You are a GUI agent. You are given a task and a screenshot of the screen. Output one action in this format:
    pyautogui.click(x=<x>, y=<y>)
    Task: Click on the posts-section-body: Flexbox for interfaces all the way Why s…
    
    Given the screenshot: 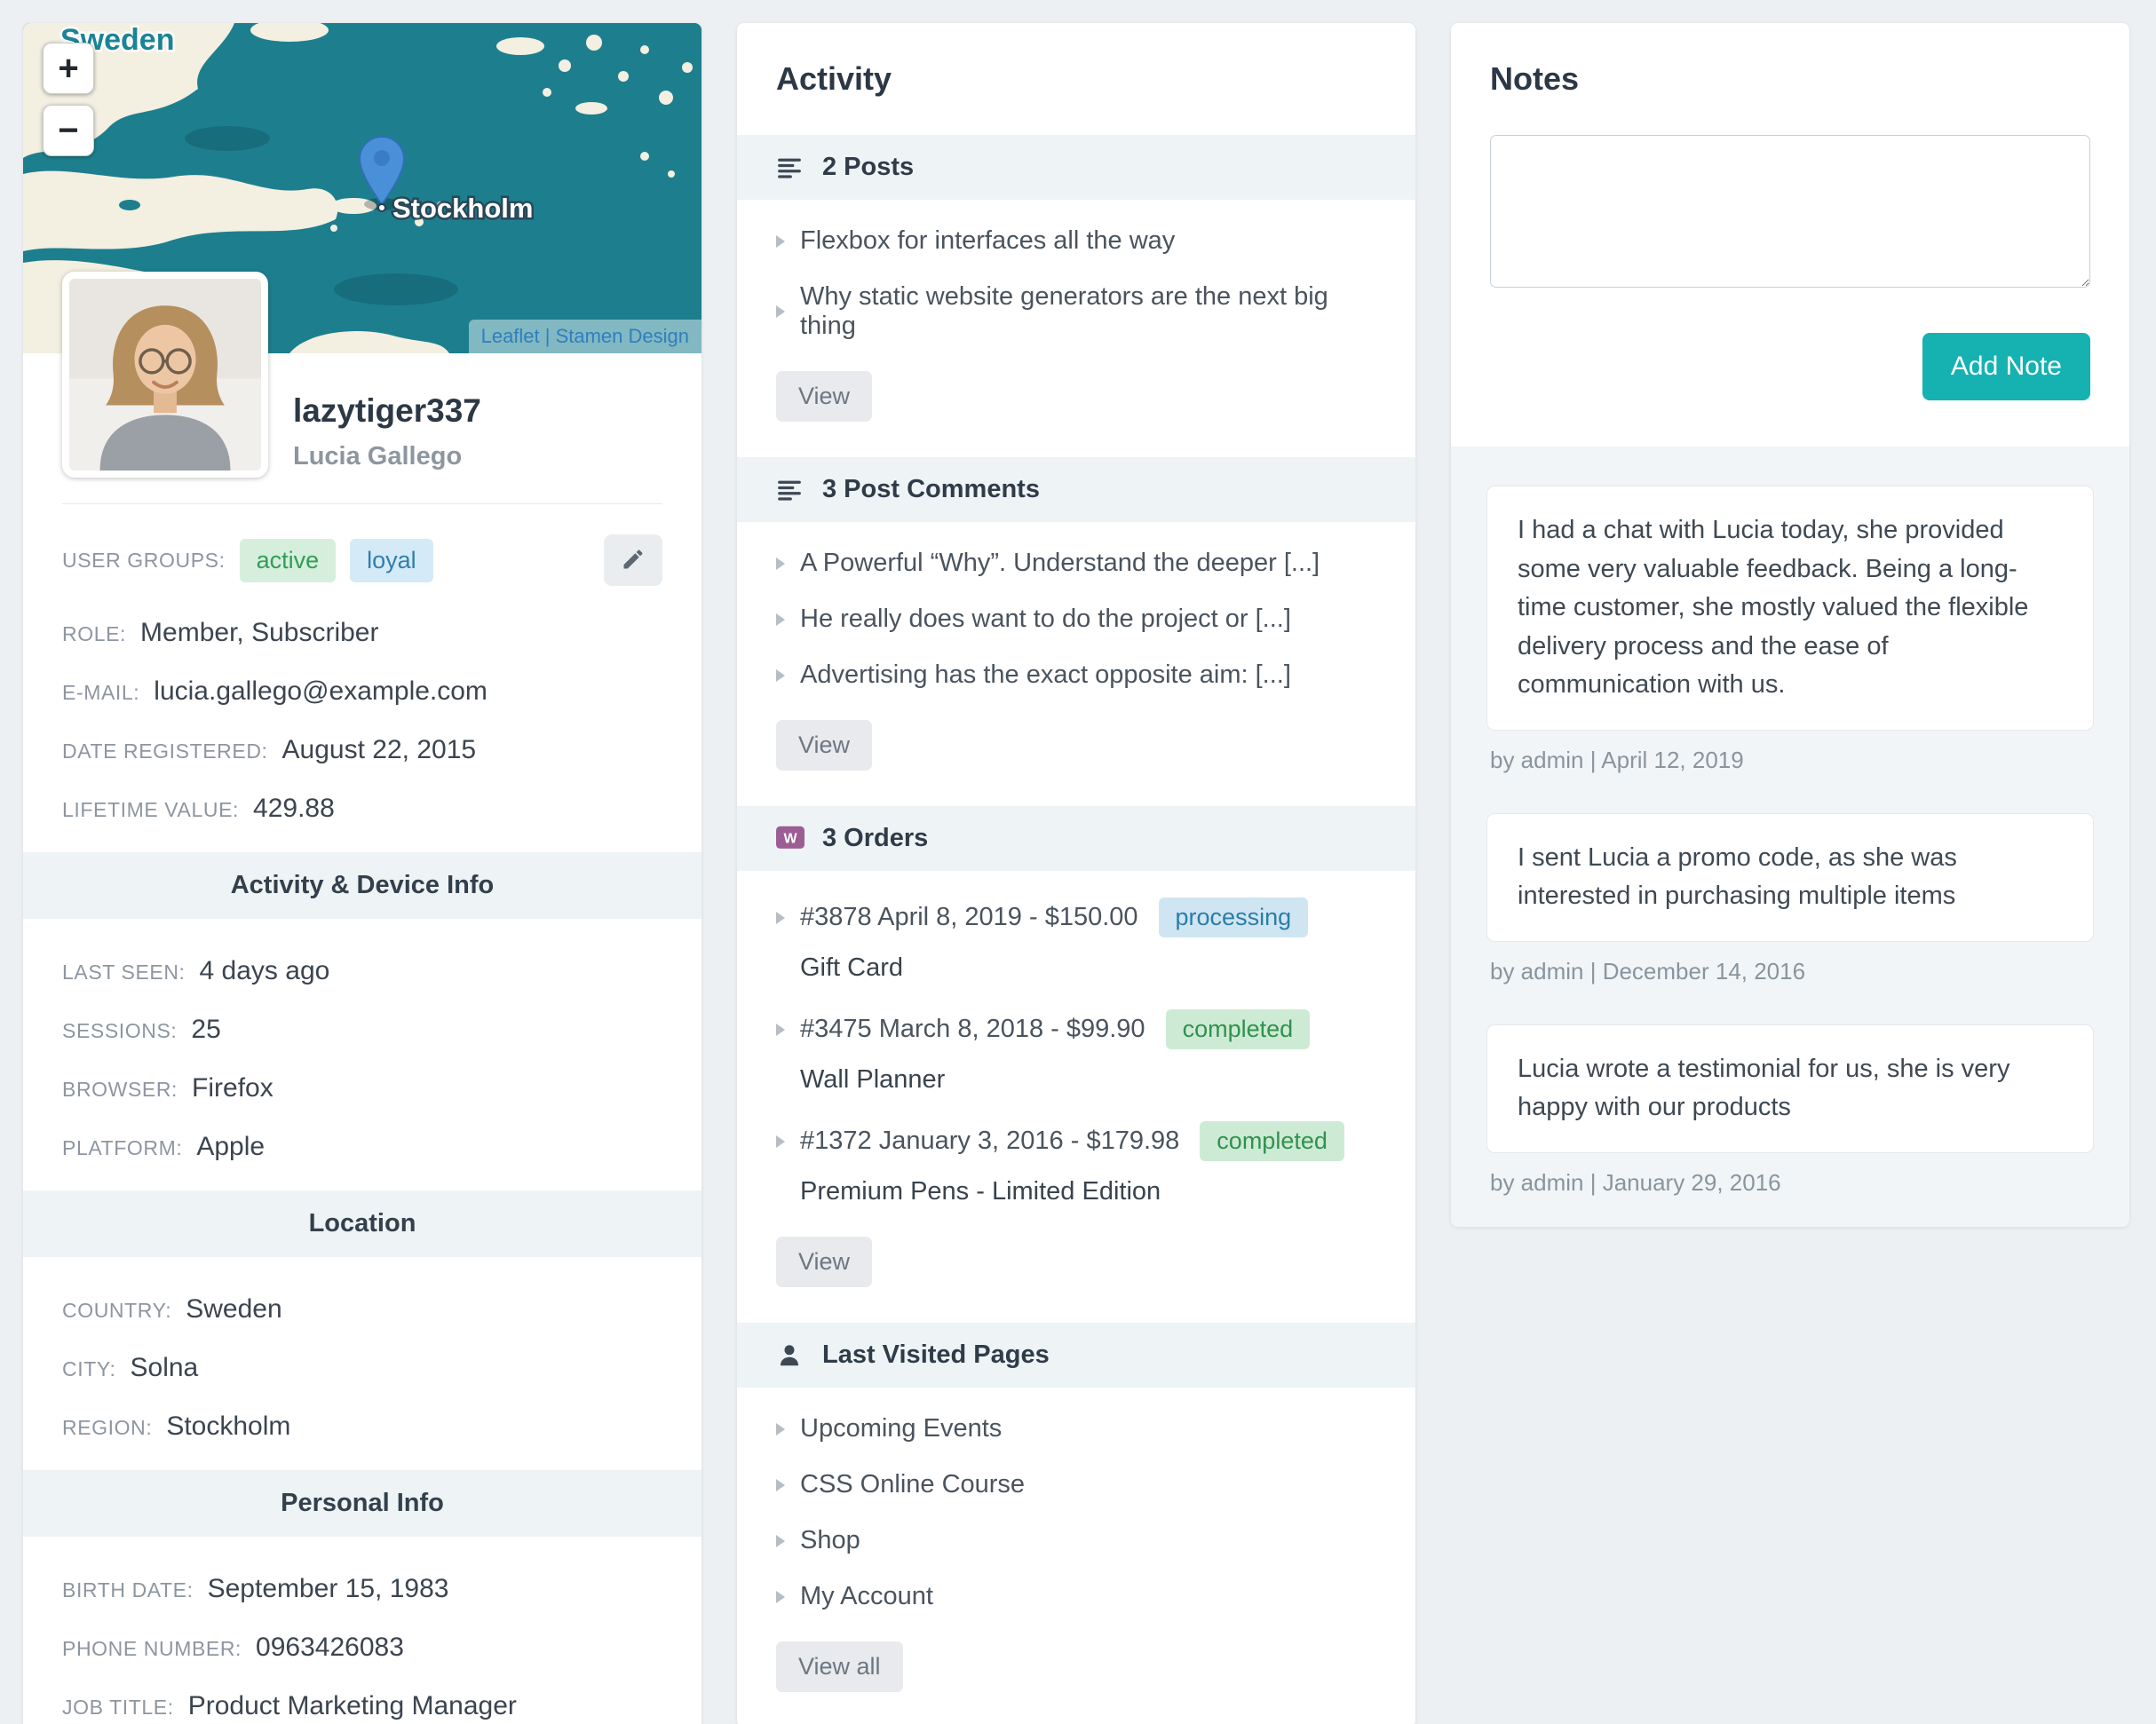 What is the action you would take?
    pyautogui.click(x=1076, y=329)
    